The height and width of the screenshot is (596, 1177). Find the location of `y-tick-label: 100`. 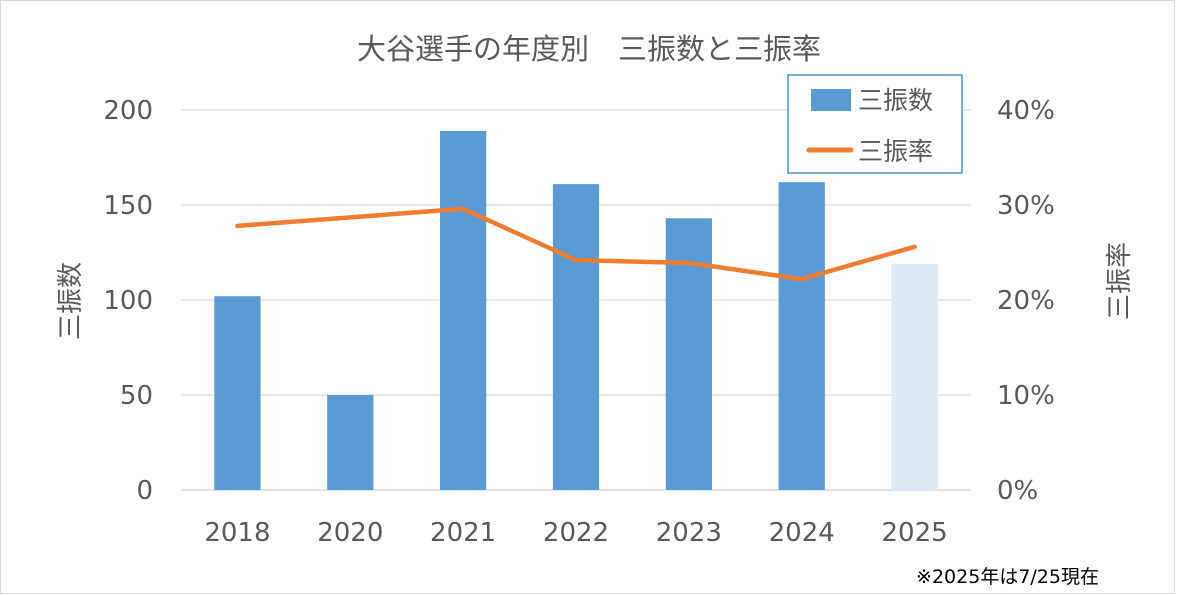

y-tick-label: 100 is located at coordinates (128, 301).